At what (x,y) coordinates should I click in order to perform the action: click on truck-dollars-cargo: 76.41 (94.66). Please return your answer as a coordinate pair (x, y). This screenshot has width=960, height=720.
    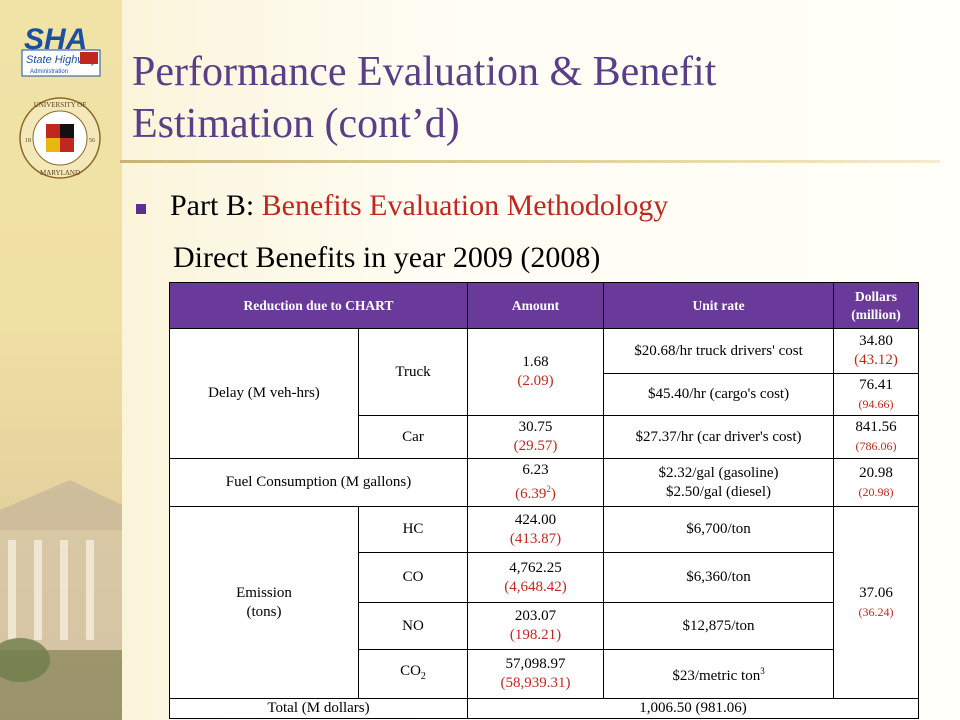
    Looking at the image, I should click on (876, 394).